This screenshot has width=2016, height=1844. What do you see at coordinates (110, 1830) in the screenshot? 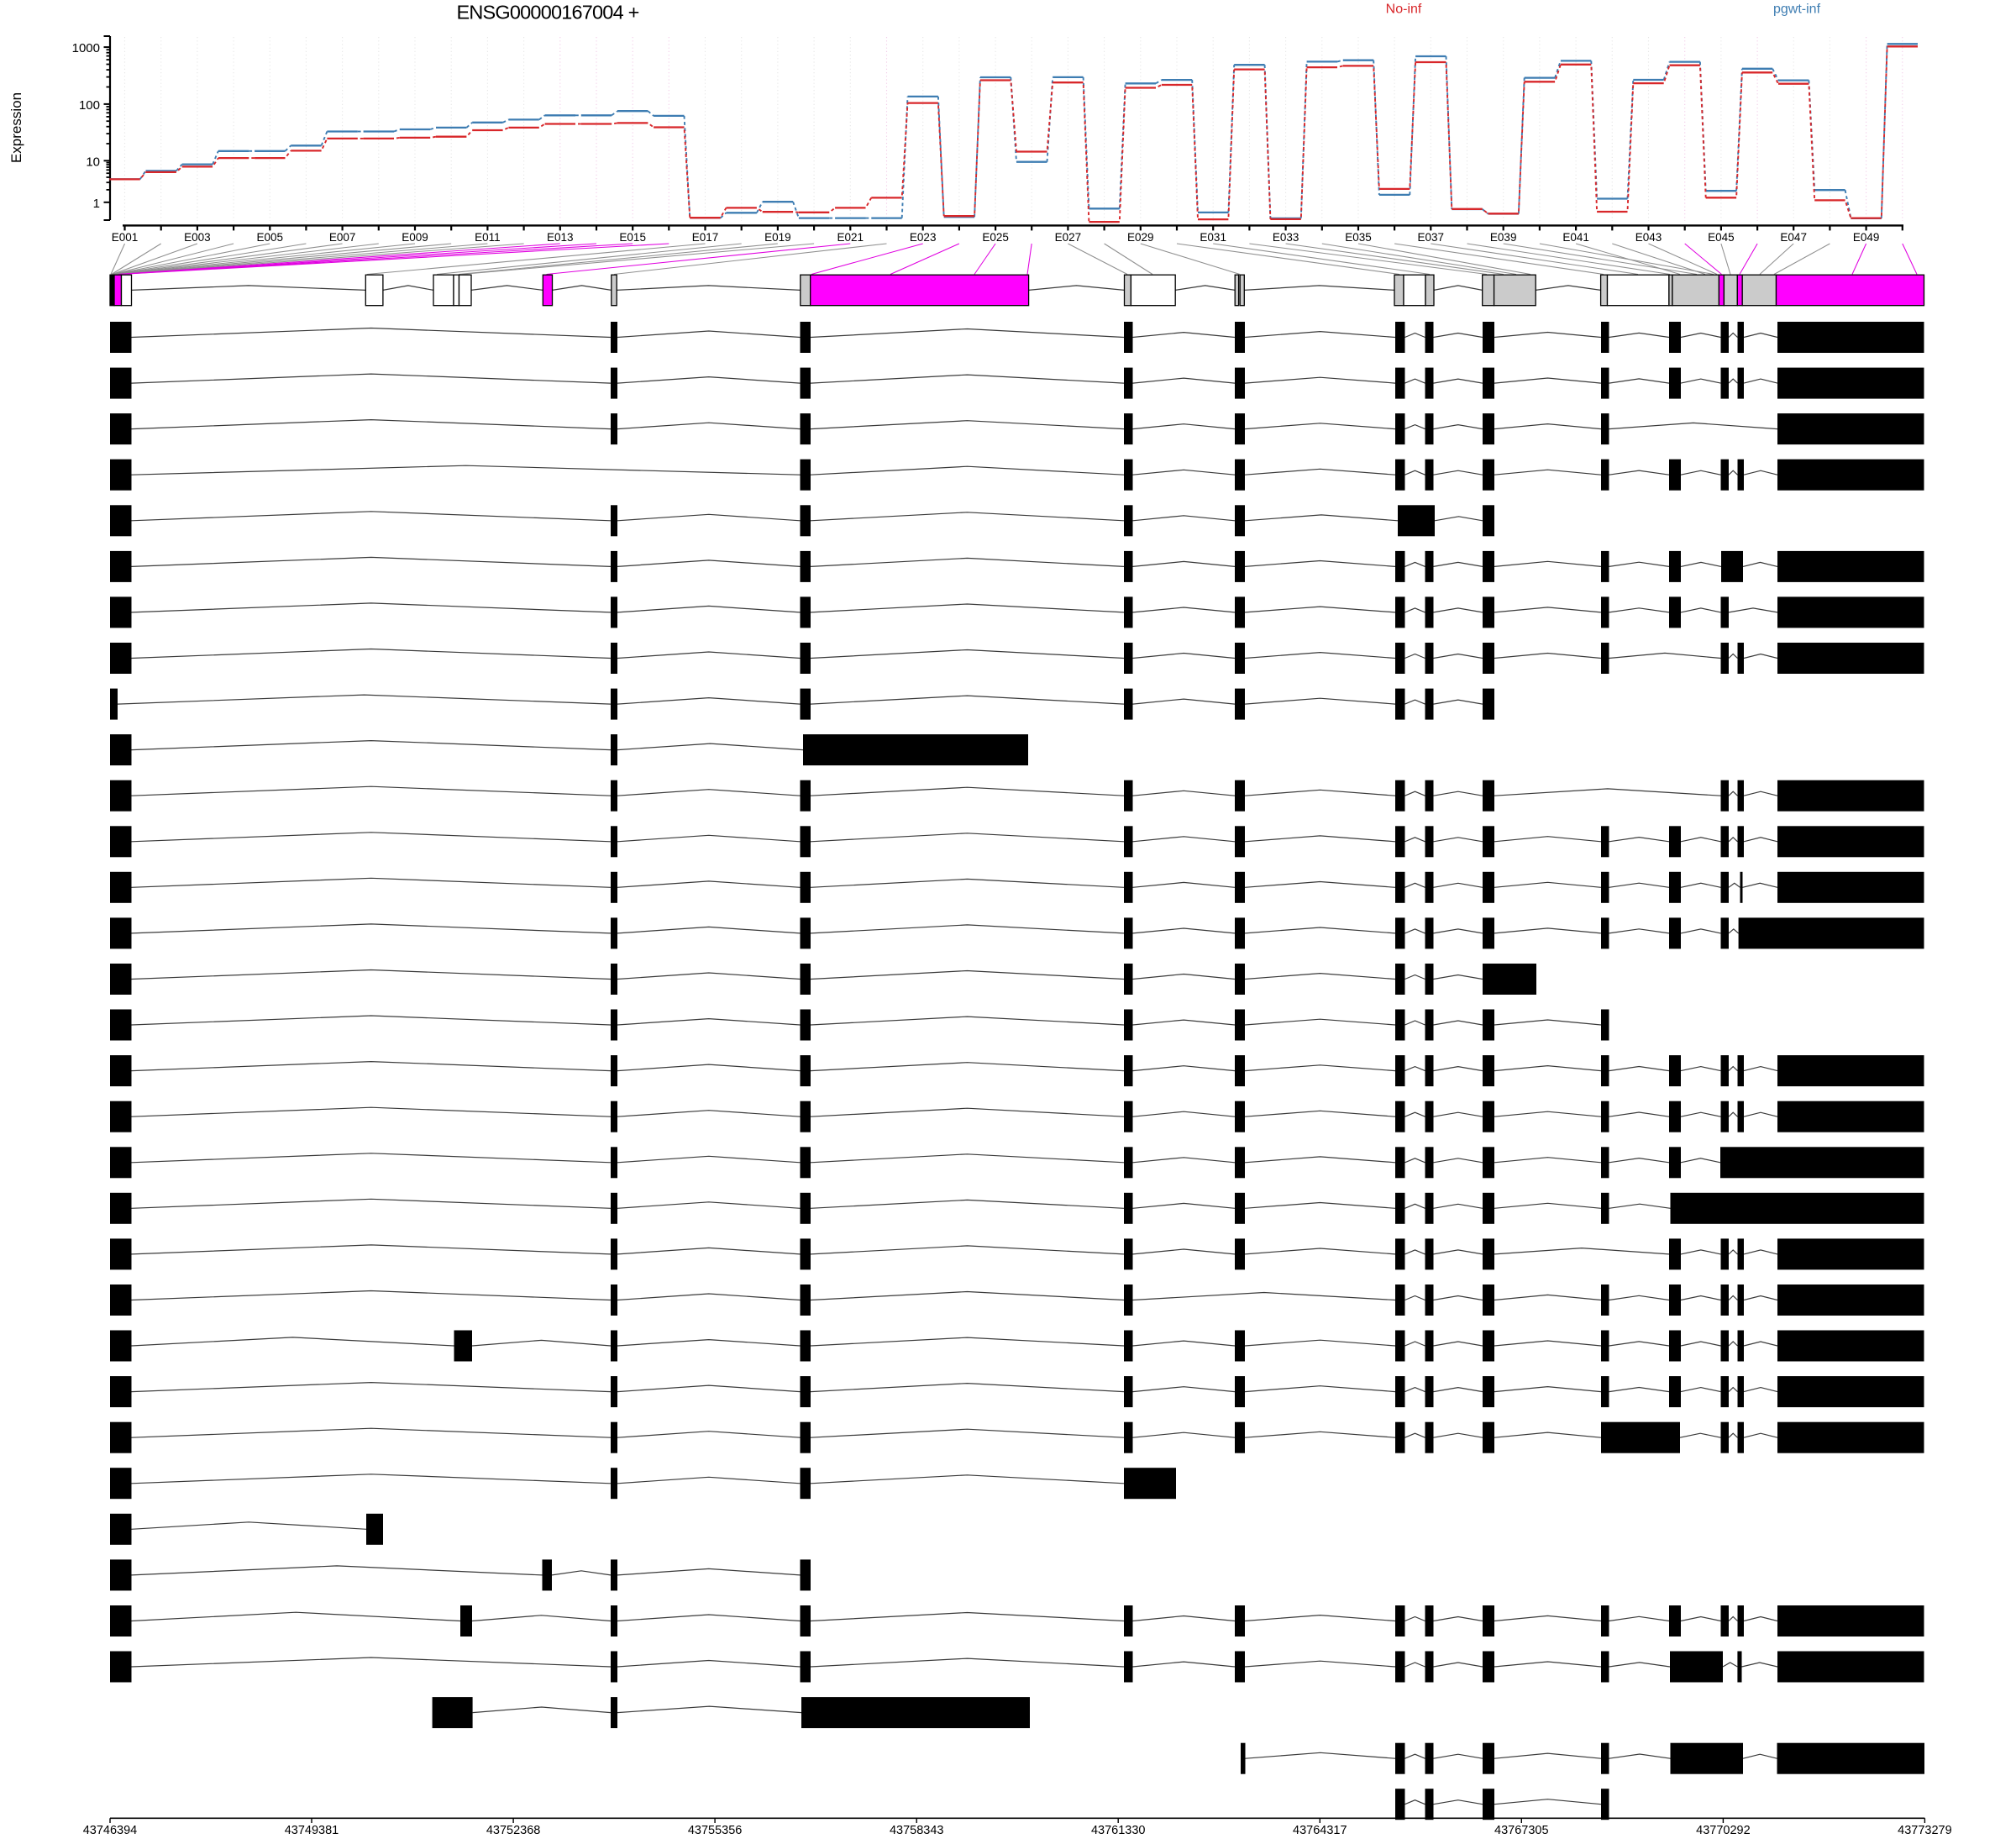
I see `svg-text: 43746394` at bounding box center [110, 1830].